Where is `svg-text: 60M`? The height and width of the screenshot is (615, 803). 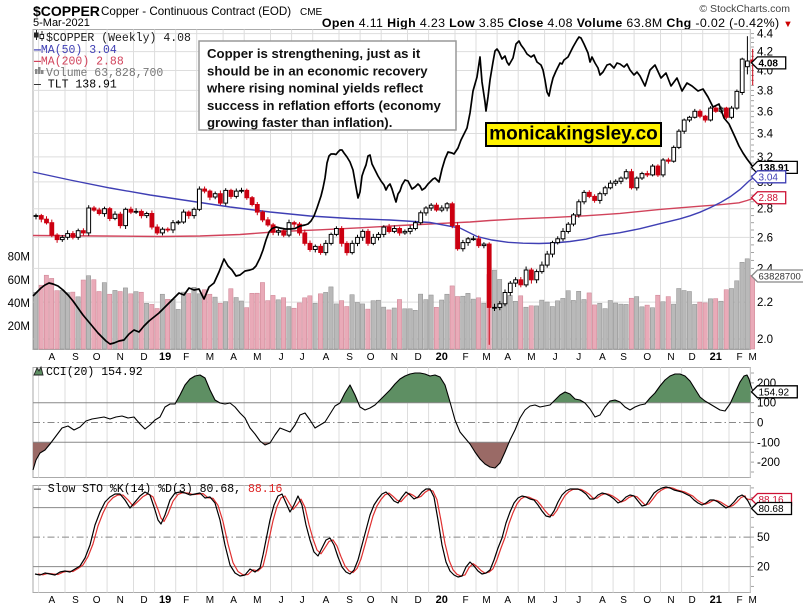
svg-text: 60M is located at coordinates (19, 281).